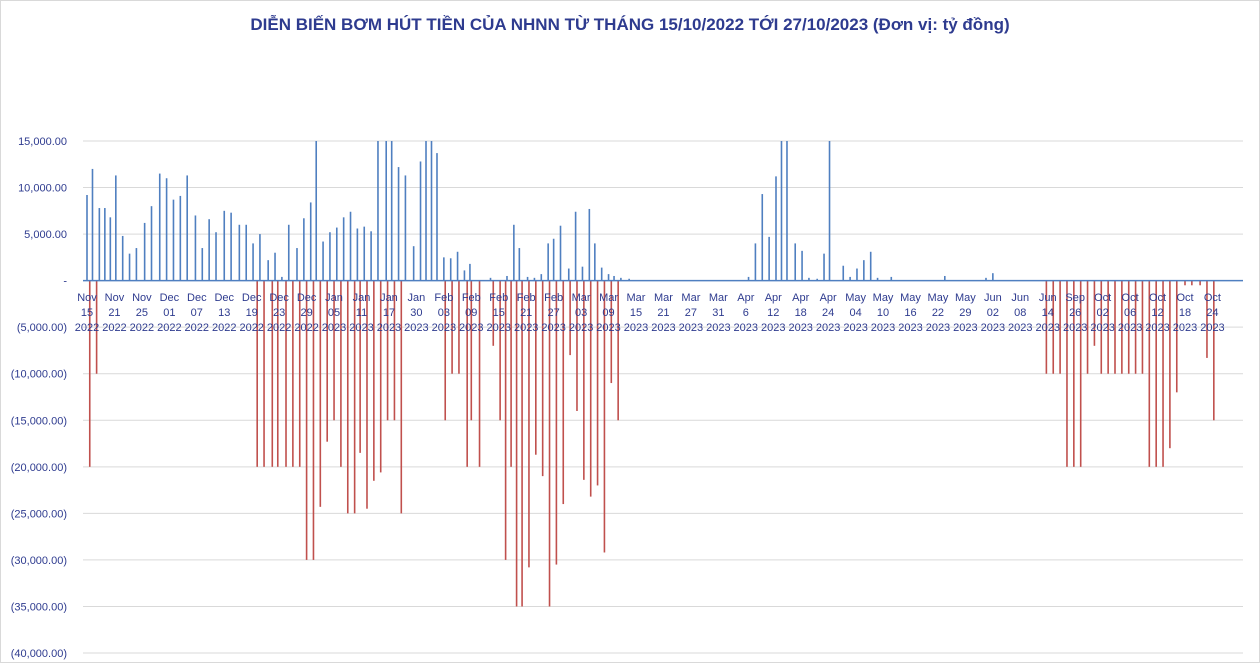  What do you see at coordinates (39, 654) in the screenshot?
I see `y-tick-label: (40,000.00)` at bounding box center [39, 654].